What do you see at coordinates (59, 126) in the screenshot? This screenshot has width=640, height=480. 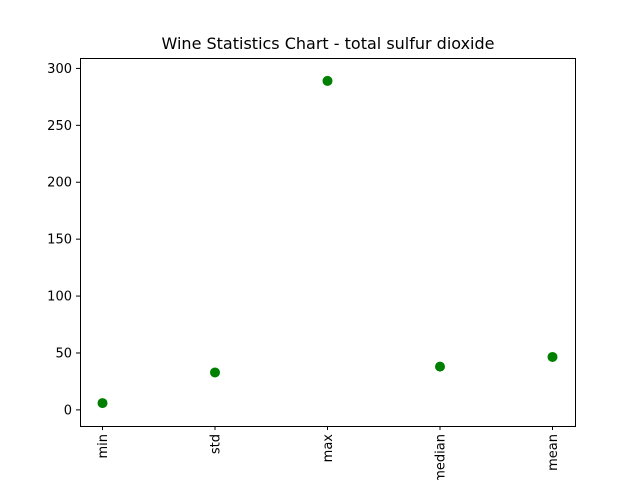 I see `y-tick-label: 250` at bounding box center [59, 126].